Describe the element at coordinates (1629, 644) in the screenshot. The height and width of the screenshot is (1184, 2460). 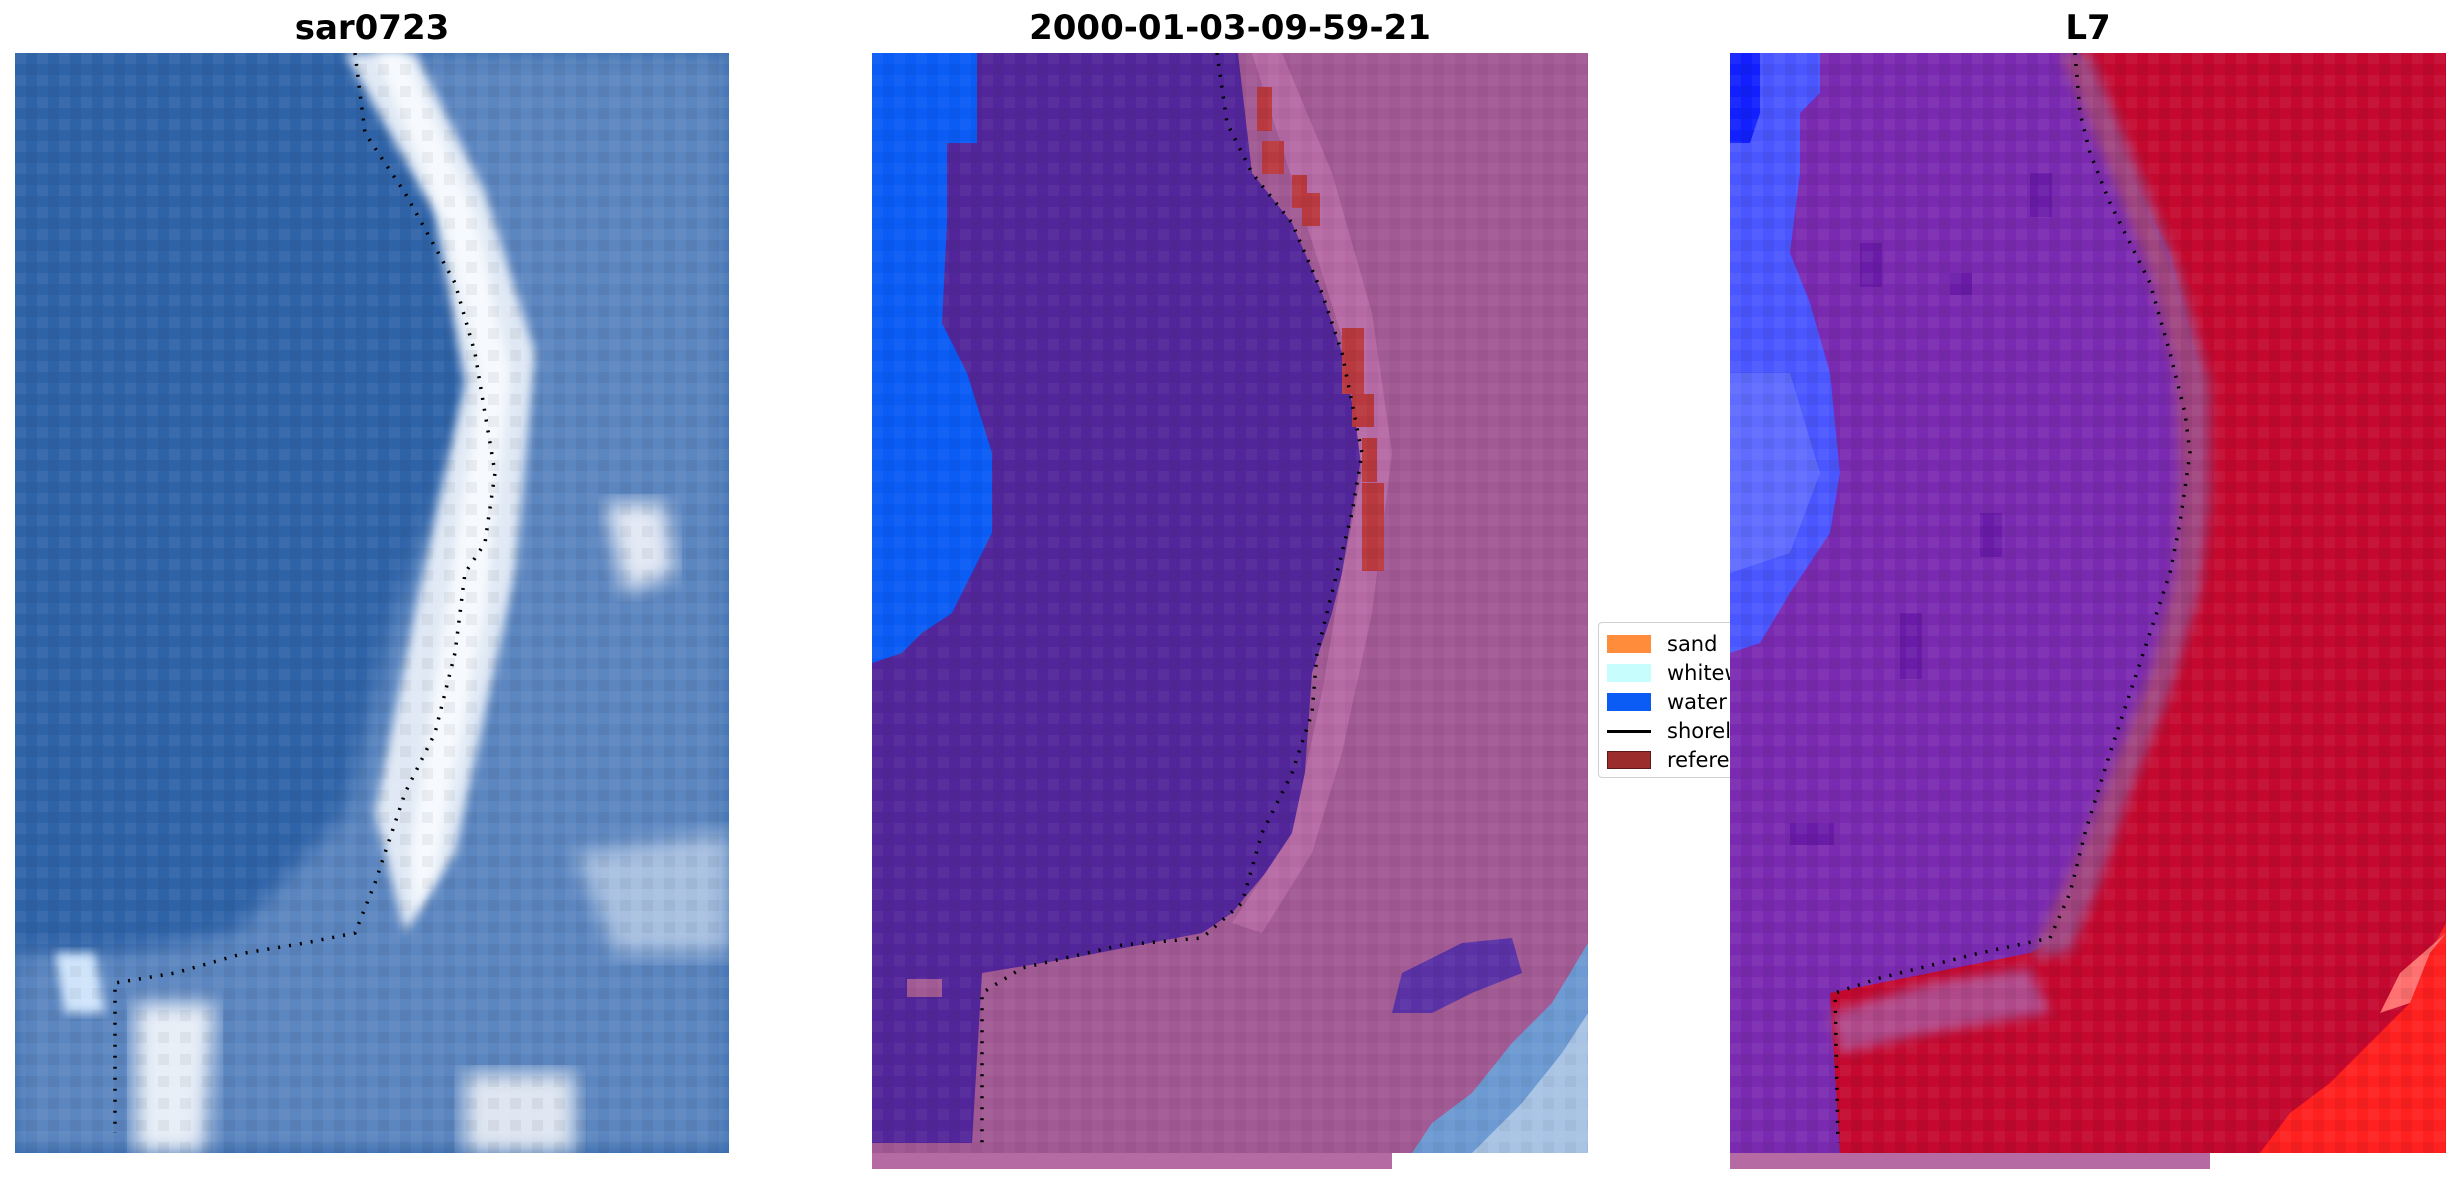
I see `sand-swatch` at that location.